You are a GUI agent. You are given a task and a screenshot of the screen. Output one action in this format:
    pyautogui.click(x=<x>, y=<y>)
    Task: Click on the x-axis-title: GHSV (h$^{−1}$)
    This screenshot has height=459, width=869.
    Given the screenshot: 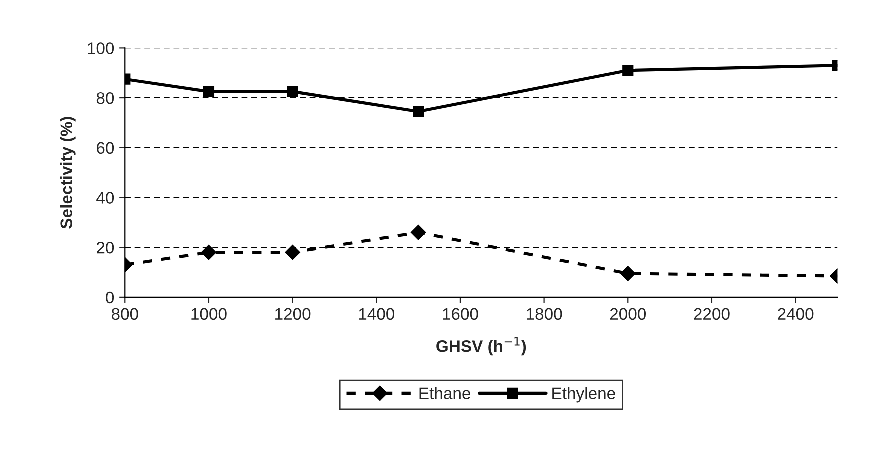 What is the action you would take?
    pyautogui.click(x=481, y=346)
    